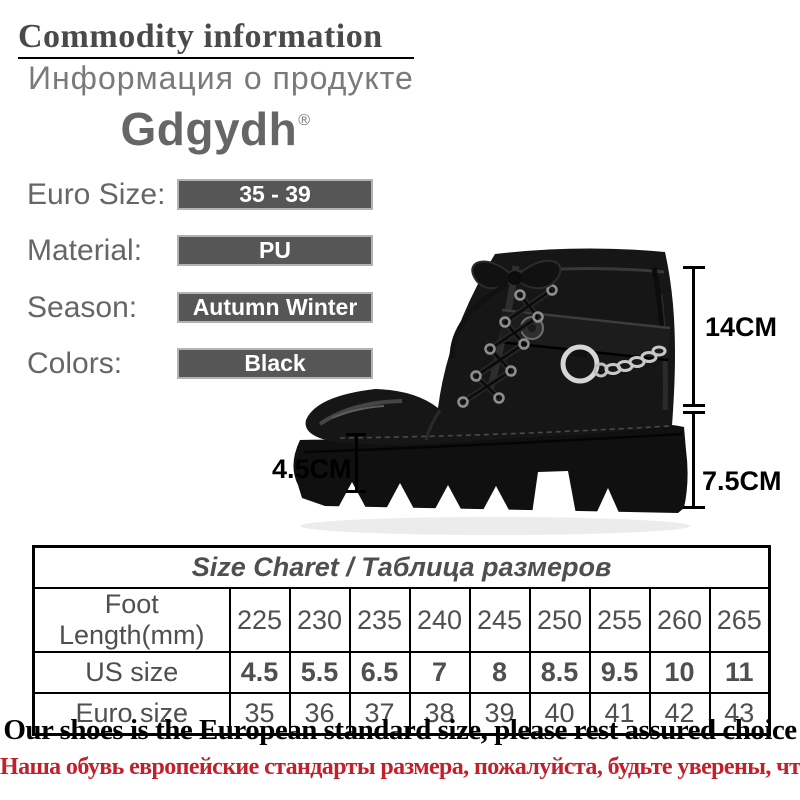 The image size is (800, 800). Describe the element at coordinates (216, 58) in the screenshot. I see `title-underline` at that location.